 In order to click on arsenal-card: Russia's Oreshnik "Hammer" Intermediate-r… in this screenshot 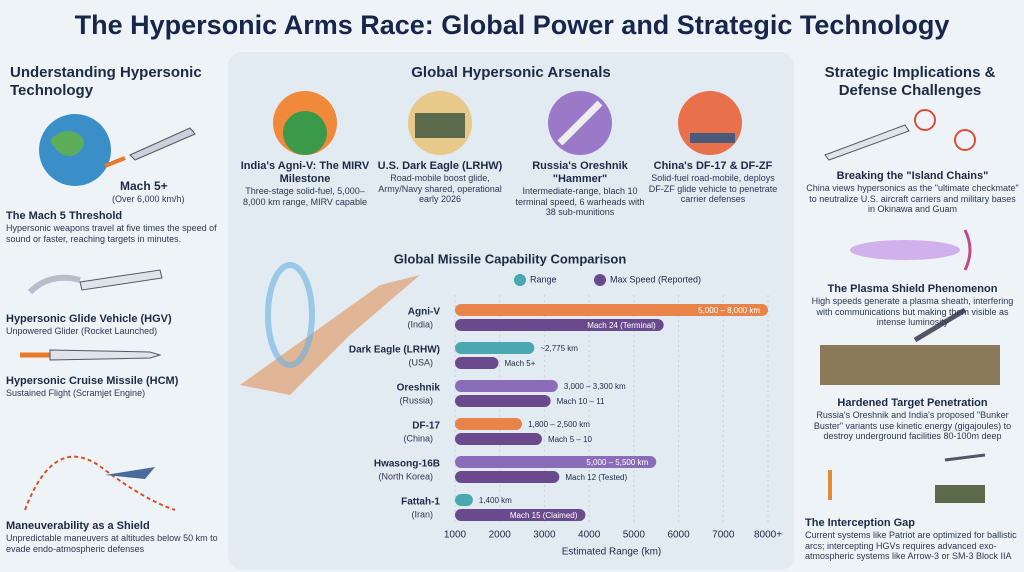, I will do `click(580, 189)`.